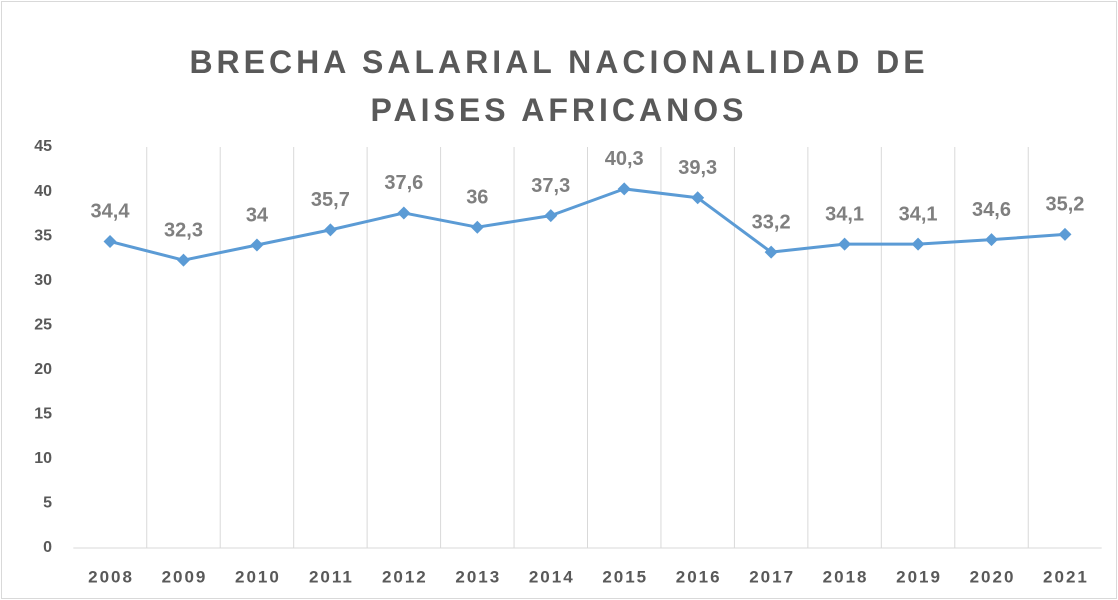 This screenshot has width=1118, height=600. What do you see at coordinates (111, 576) in the screenshot?
I see `x-tick-label: 2008` at bounding box center [111, 576].